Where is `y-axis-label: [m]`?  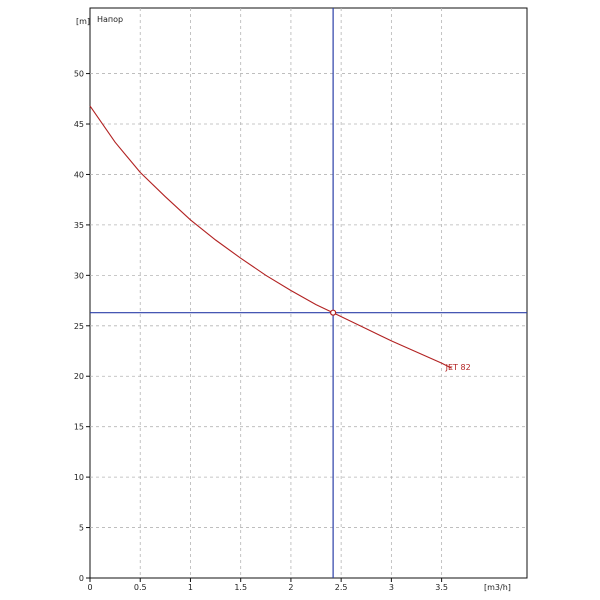
y-axis-label: [m] is located at coordinates (83, 21).